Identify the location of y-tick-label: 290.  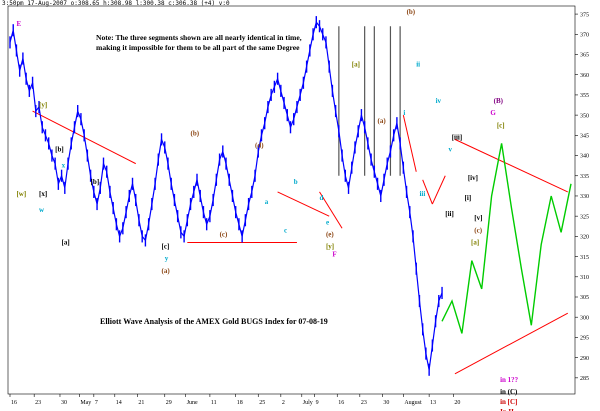
(584, 359).